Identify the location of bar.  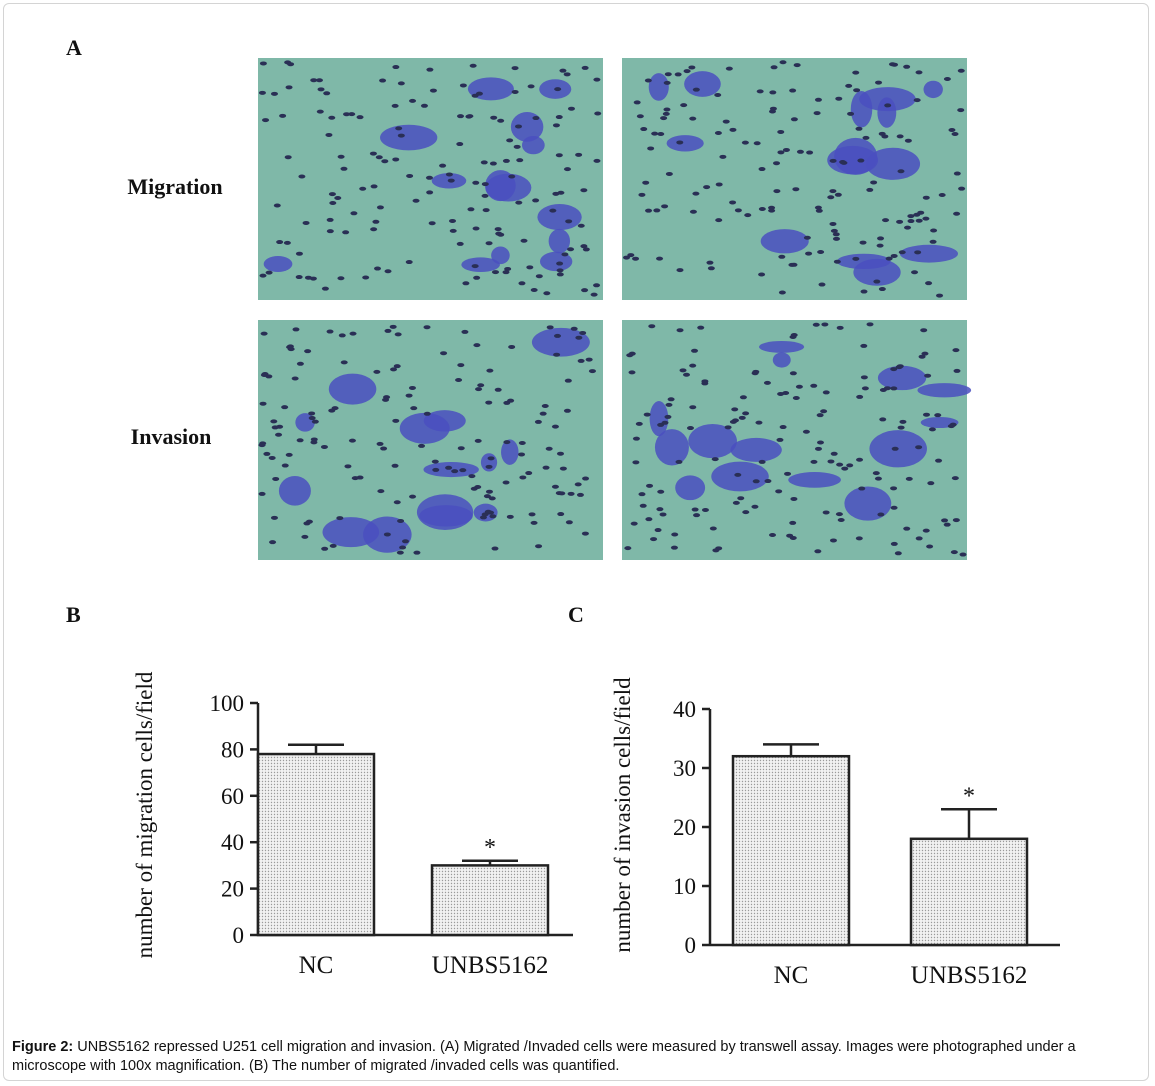
(316, 844).